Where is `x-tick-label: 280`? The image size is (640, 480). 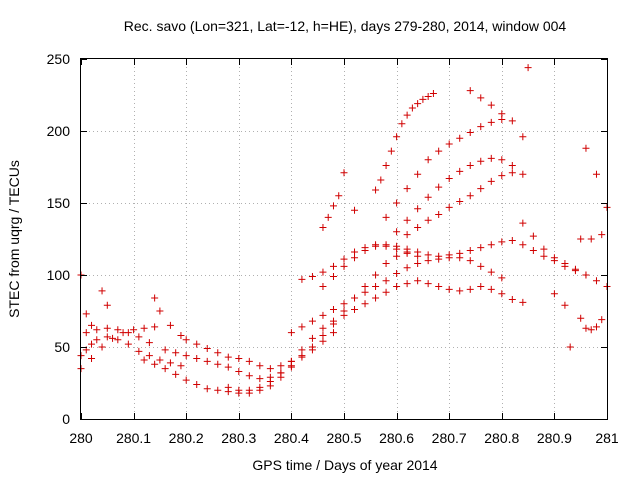 x-tick-label: 280 is located at coordinates (81, 438).